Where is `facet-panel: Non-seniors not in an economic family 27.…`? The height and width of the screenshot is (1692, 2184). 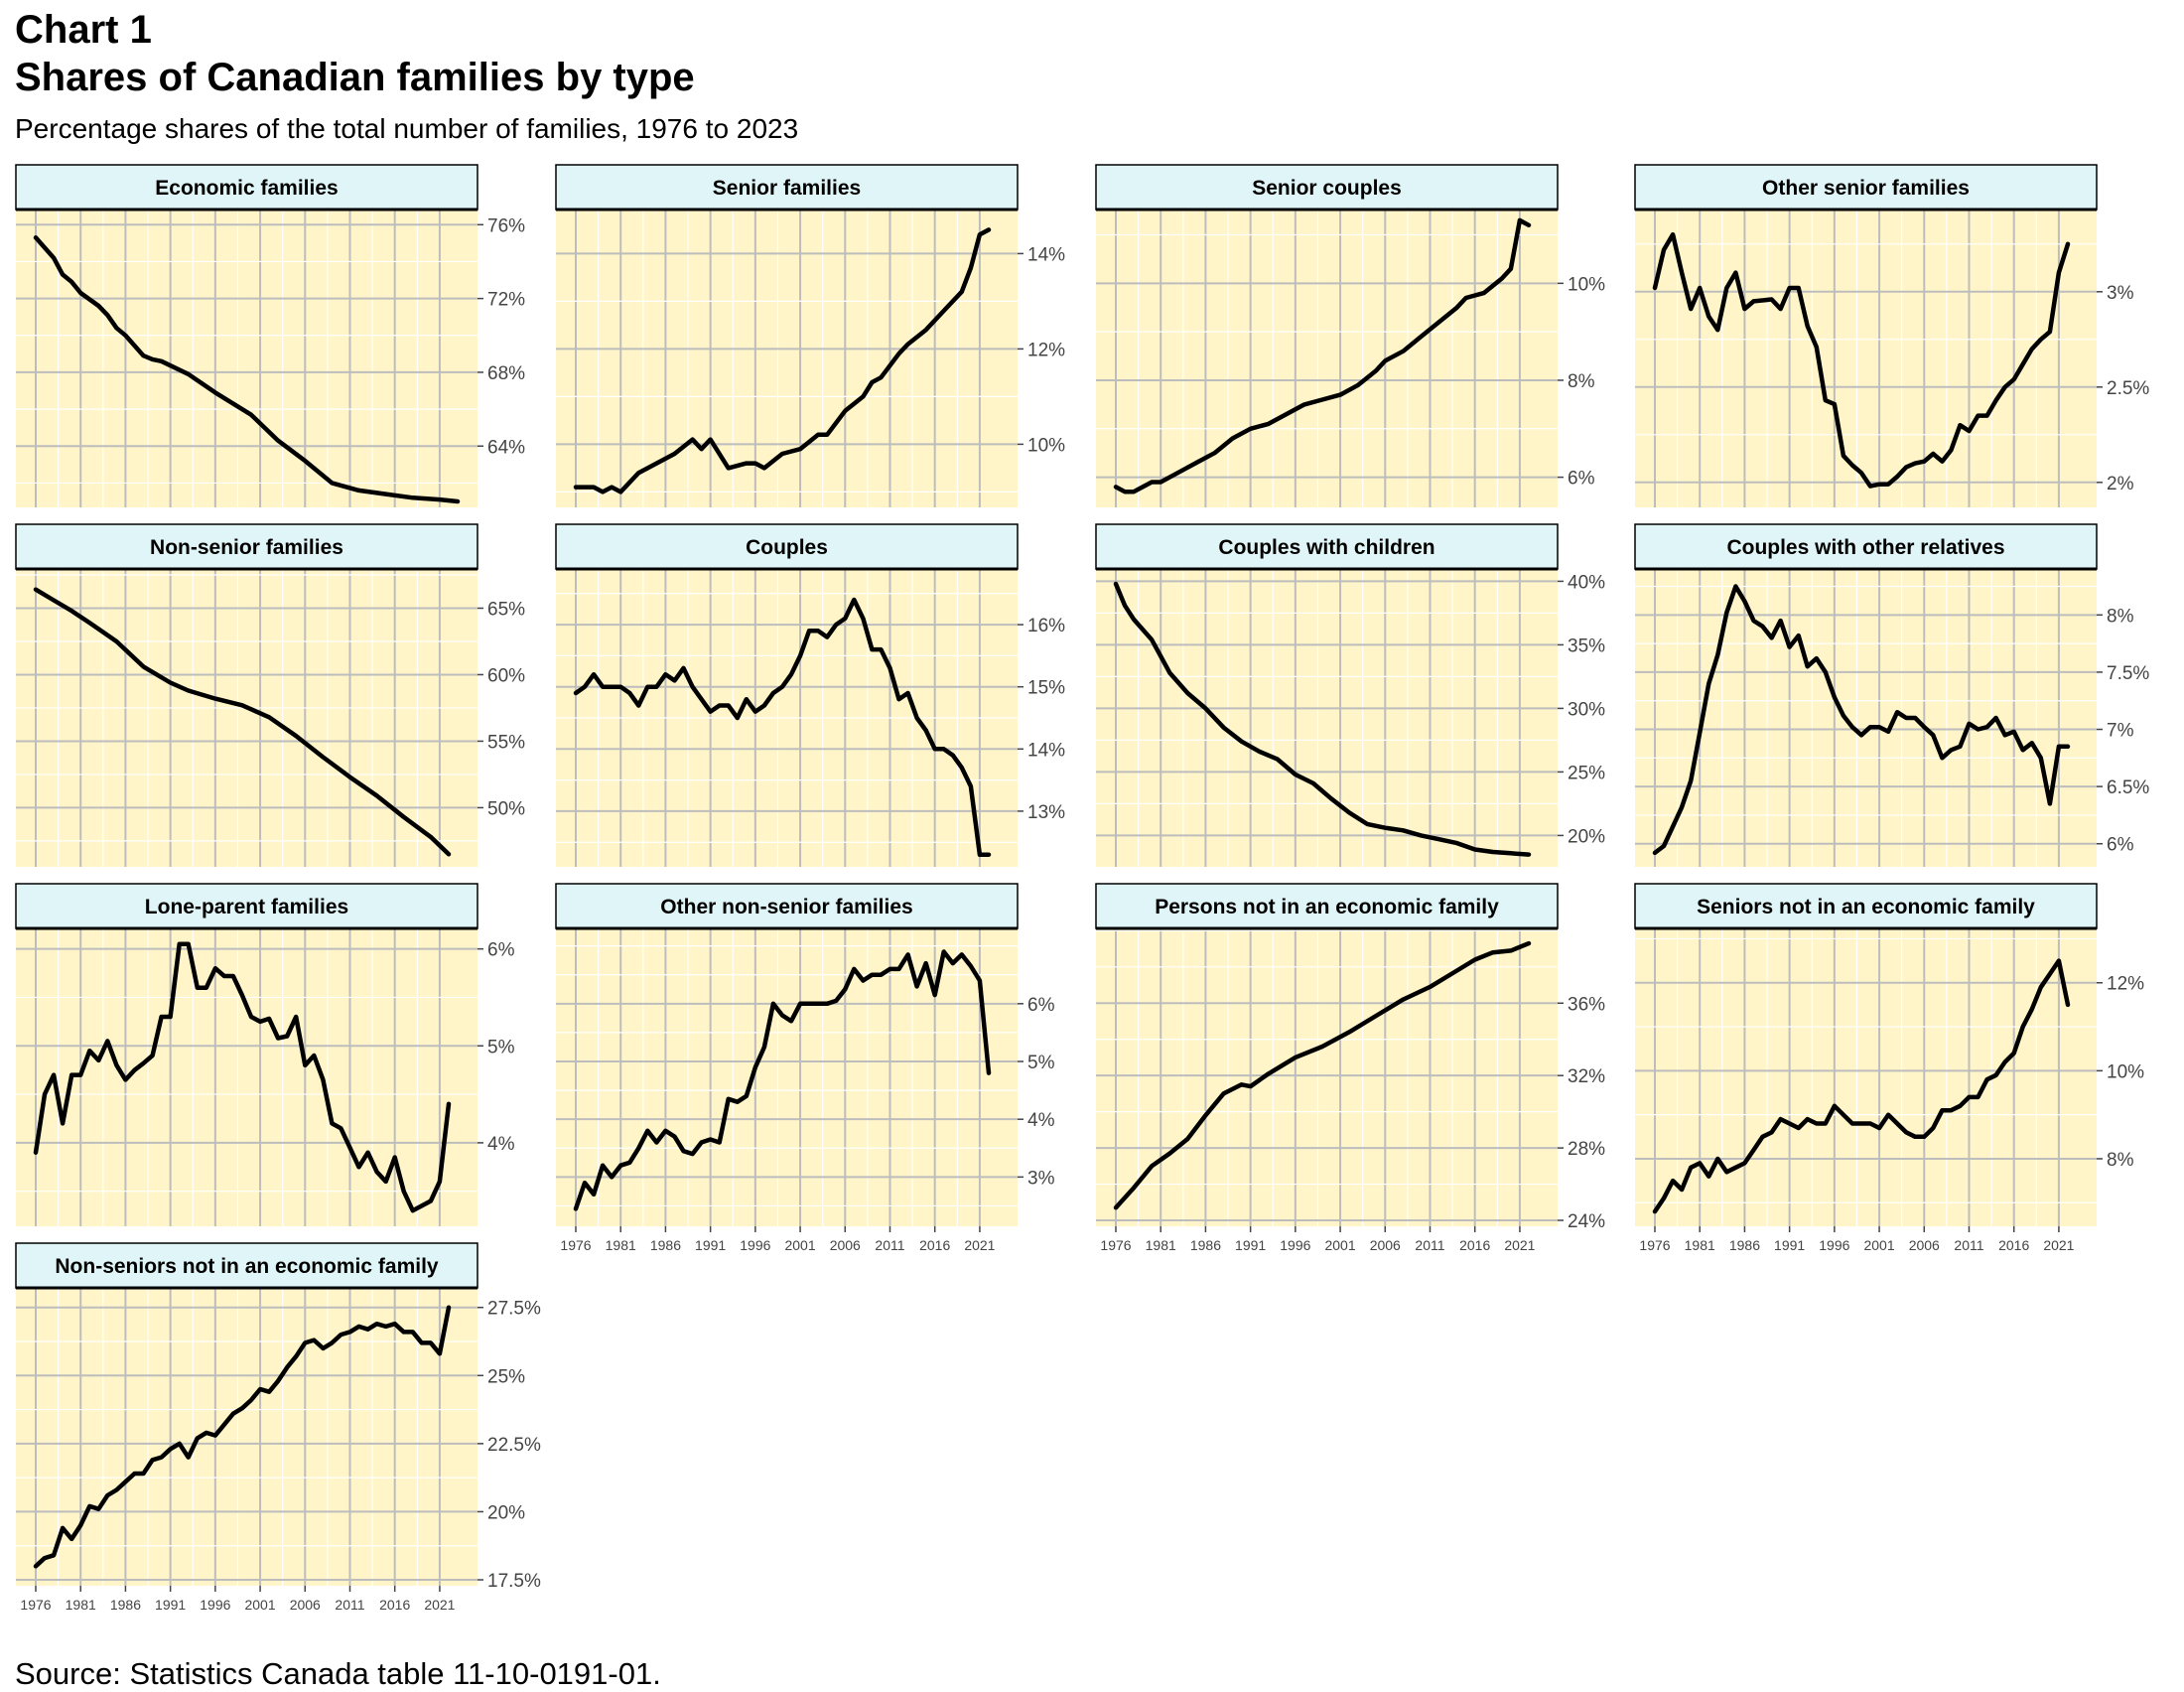
facet-panel: Non-seniors not in an economic family 27.… is located at coordinates (278, 1427).